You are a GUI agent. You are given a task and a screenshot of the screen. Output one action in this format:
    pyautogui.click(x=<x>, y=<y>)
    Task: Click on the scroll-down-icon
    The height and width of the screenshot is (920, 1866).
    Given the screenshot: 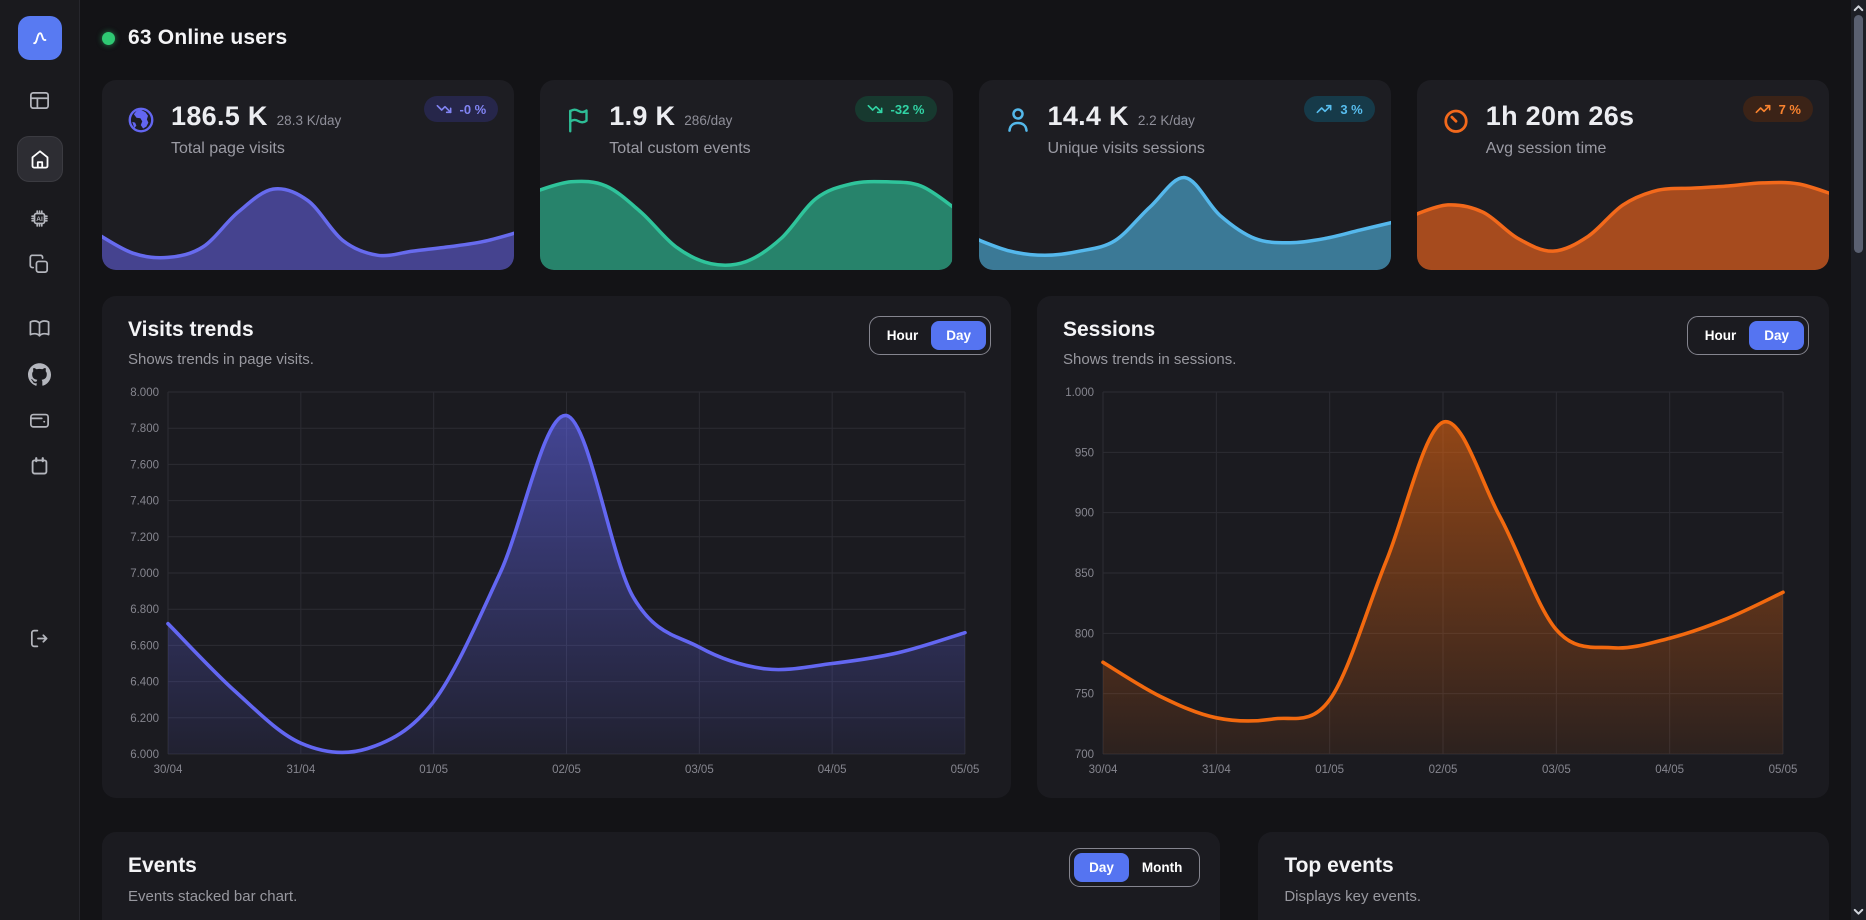 What is the action you would take?
    pyautogui.click(x=1858, y=911)
    